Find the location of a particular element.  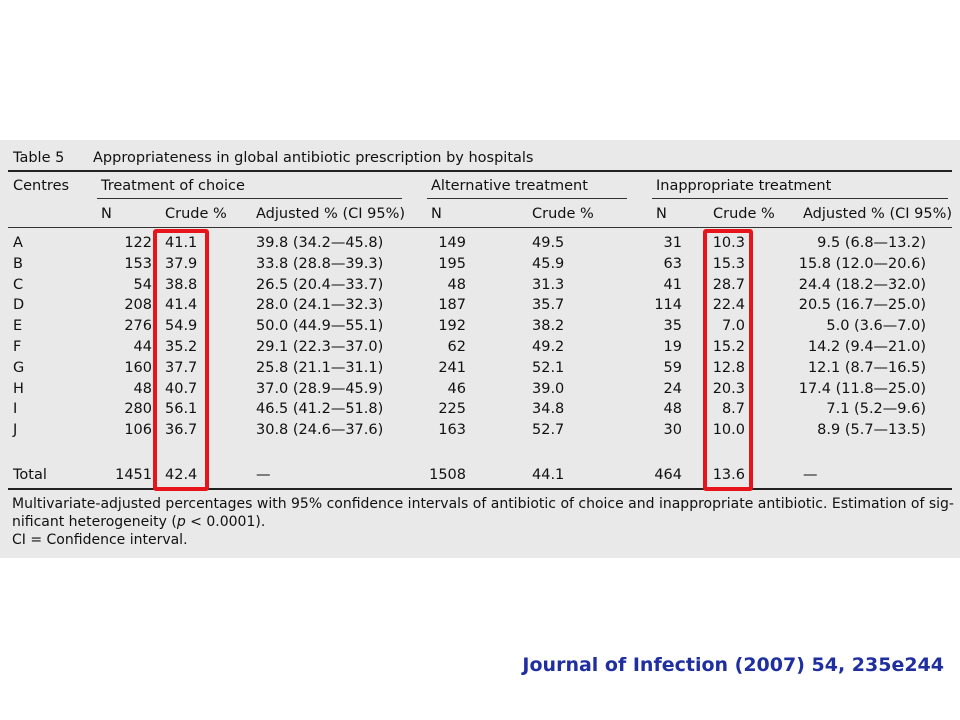

cell-alt-n: 187 is located at coordinates (452, 305).